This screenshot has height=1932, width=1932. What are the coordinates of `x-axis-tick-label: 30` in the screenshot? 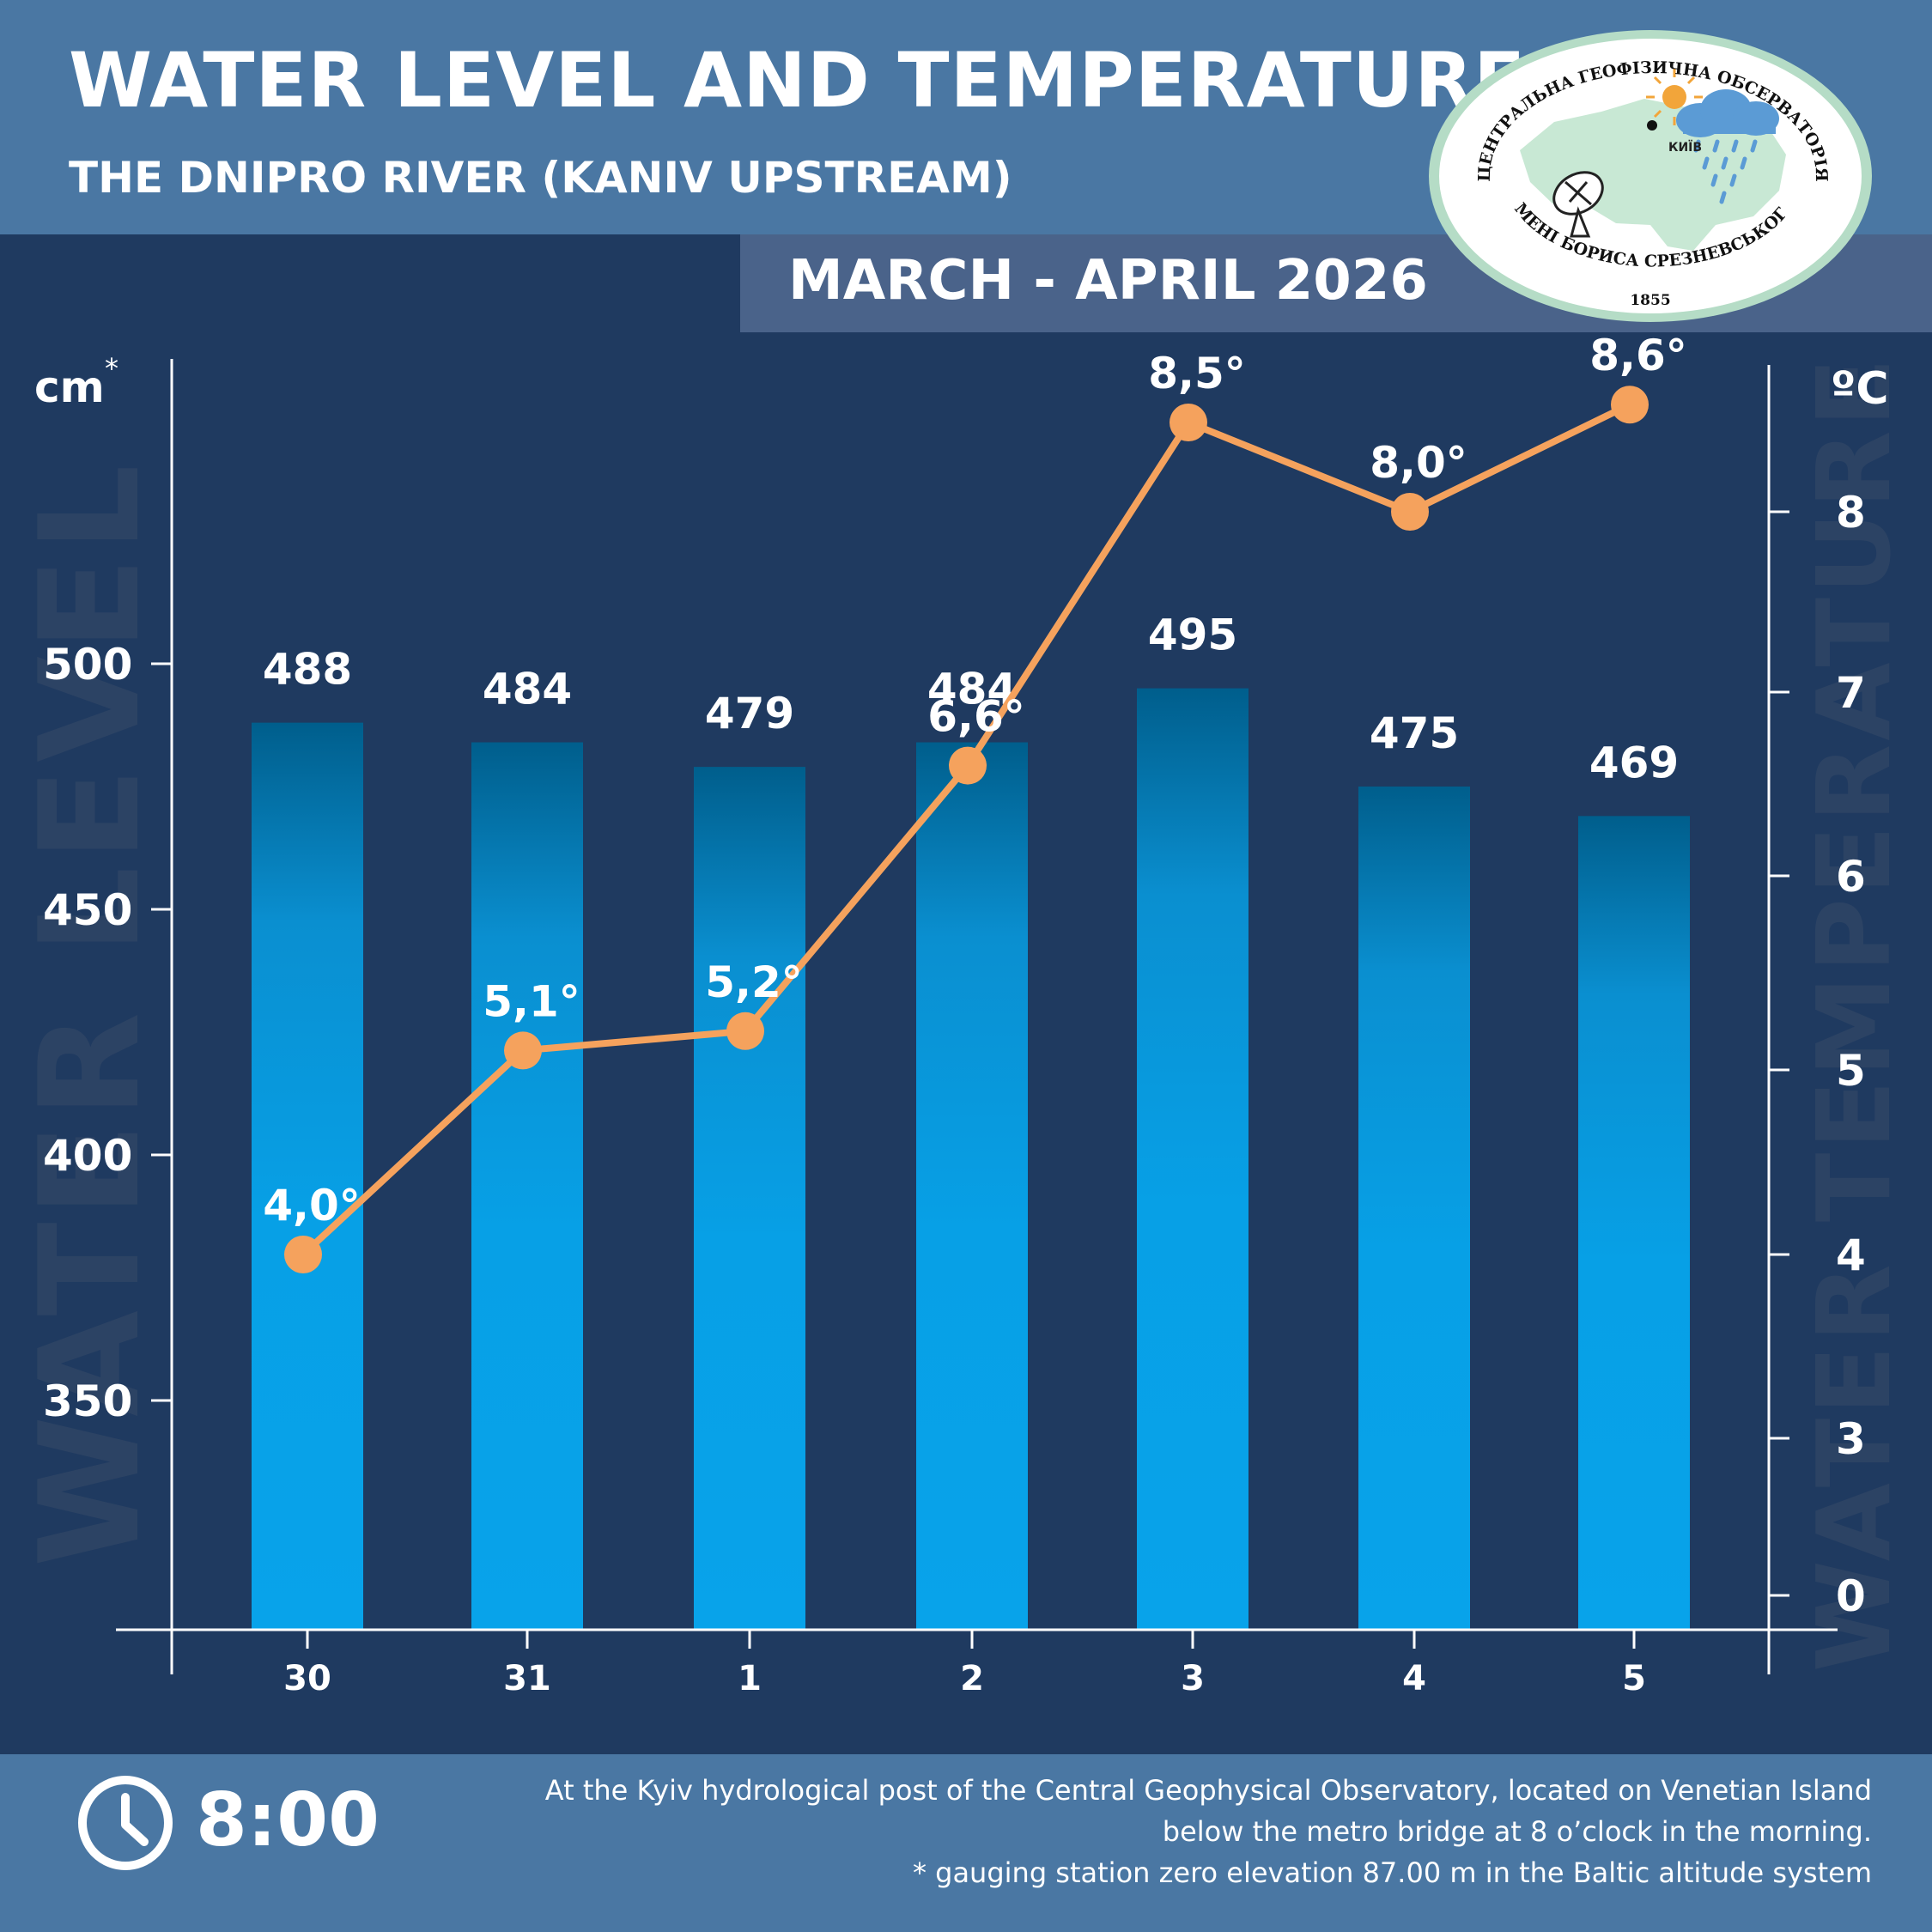 It's located at (307, 1678).